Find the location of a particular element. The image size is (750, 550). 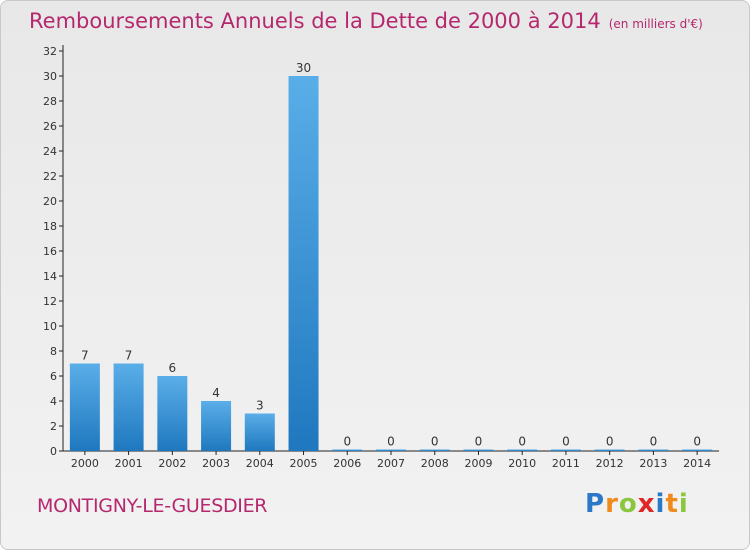

logo-letter: r is located at coordinates (612, 504).